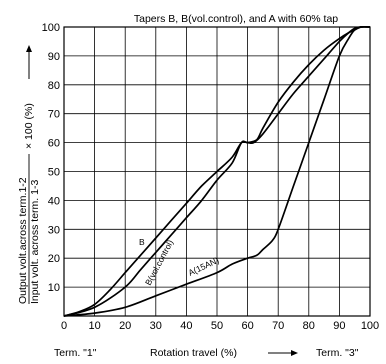 The height and width of the screenshot is (364, 386). I want to click on x-right-terminal-label: Term. "3", so click(337, 353).